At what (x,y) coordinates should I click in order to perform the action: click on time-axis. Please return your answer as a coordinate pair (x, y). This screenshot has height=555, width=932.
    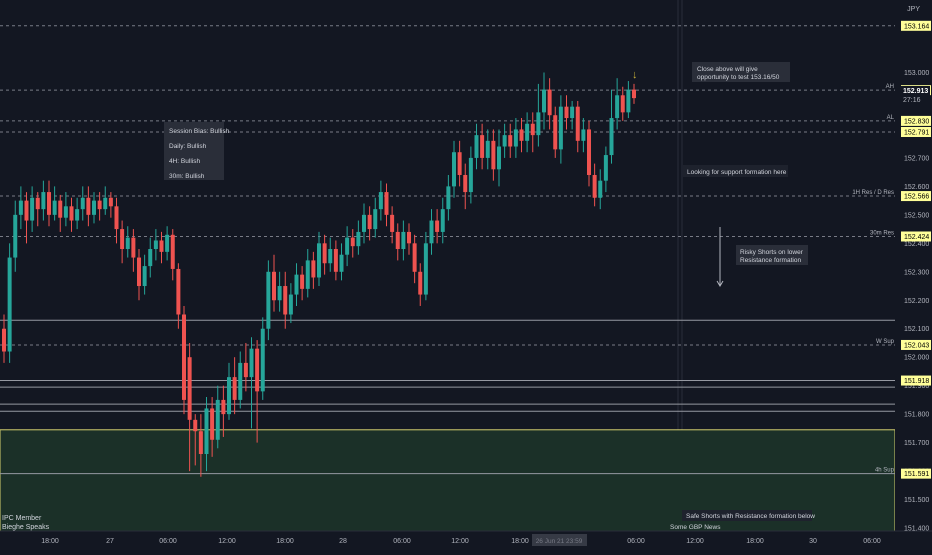
    Looking at the image, I should click on (466, 540).